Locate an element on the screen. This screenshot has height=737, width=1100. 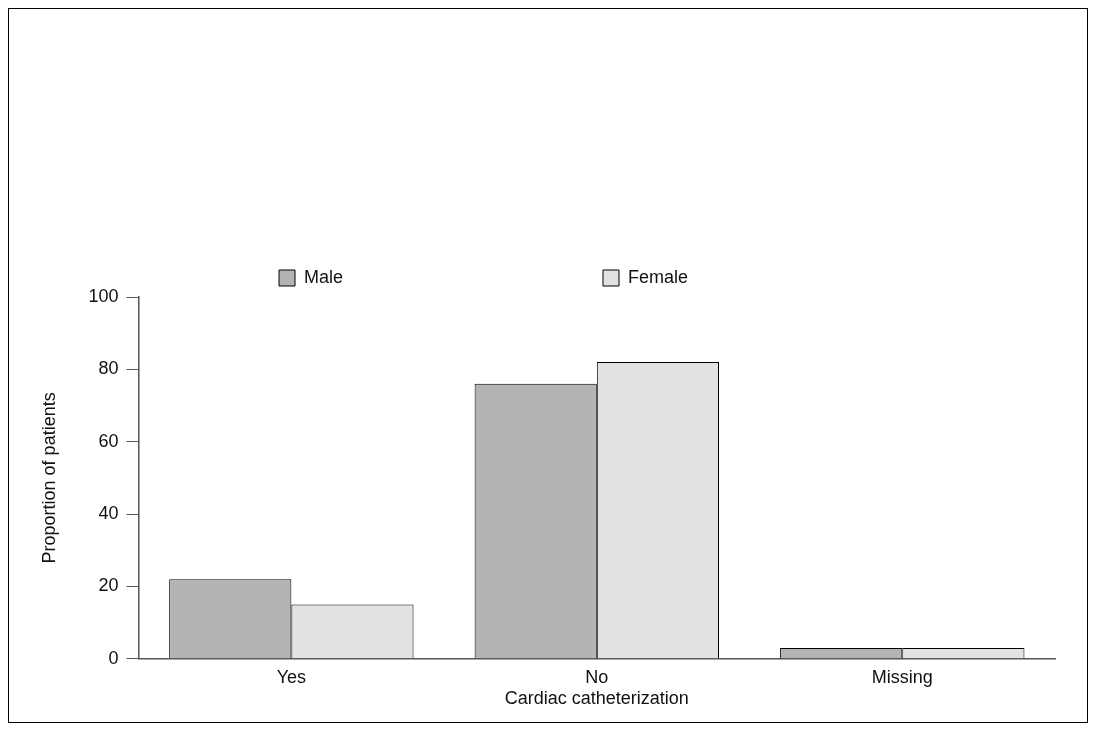
y-tick-label: 60 is located at coordinates (108, 440).